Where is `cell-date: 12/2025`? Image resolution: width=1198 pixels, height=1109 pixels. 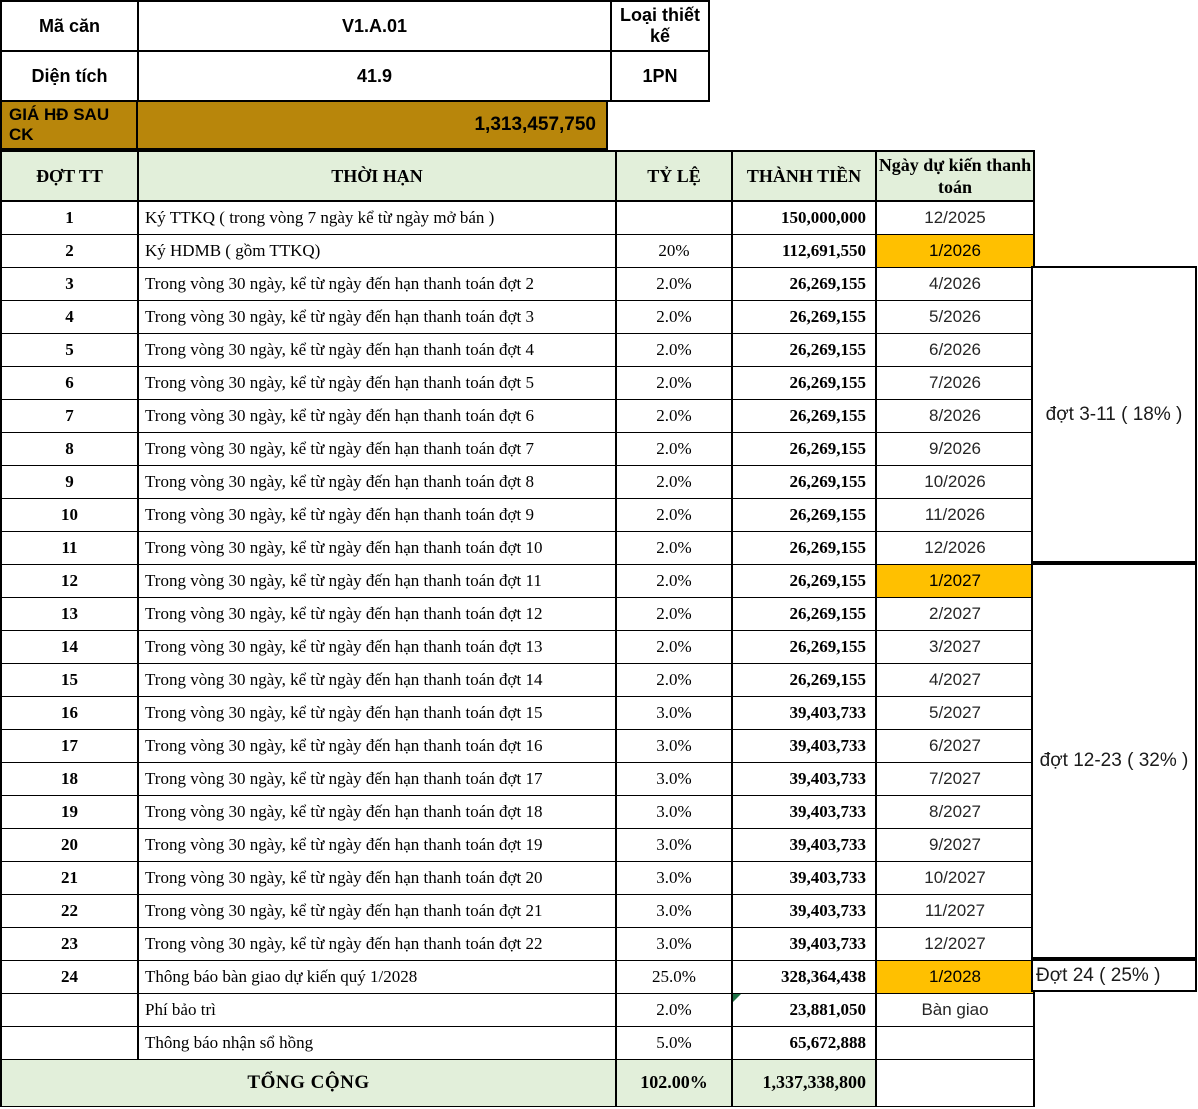 cell-date: 12/2025 is located at coordinates (955, 217).